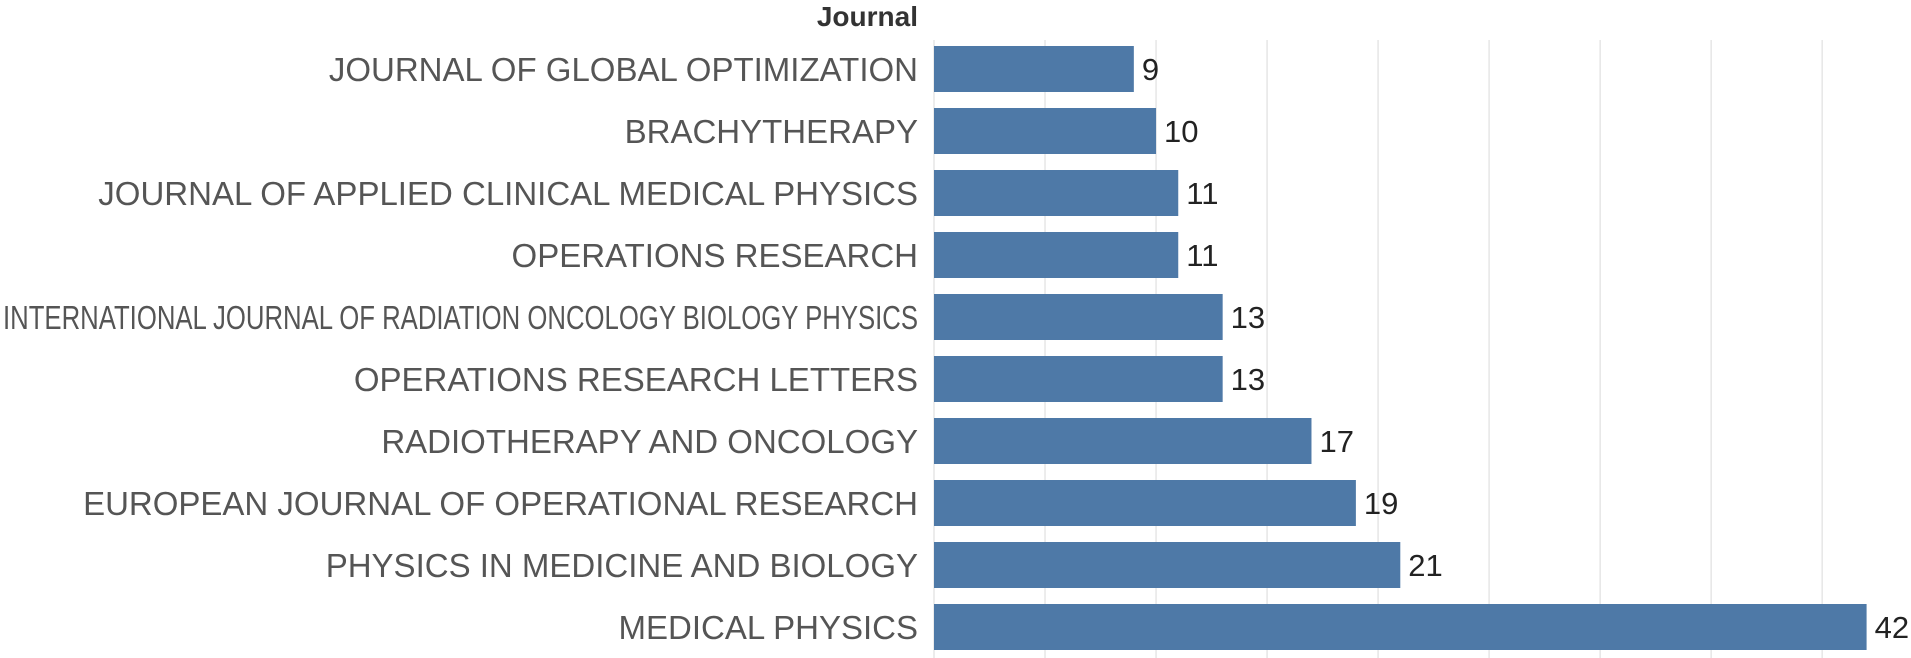 The height and width of the screenshot is (658, 1911). Describe the element at coordinates (1892, 627) in the screenshot. I see `value-label: 42` at that location.